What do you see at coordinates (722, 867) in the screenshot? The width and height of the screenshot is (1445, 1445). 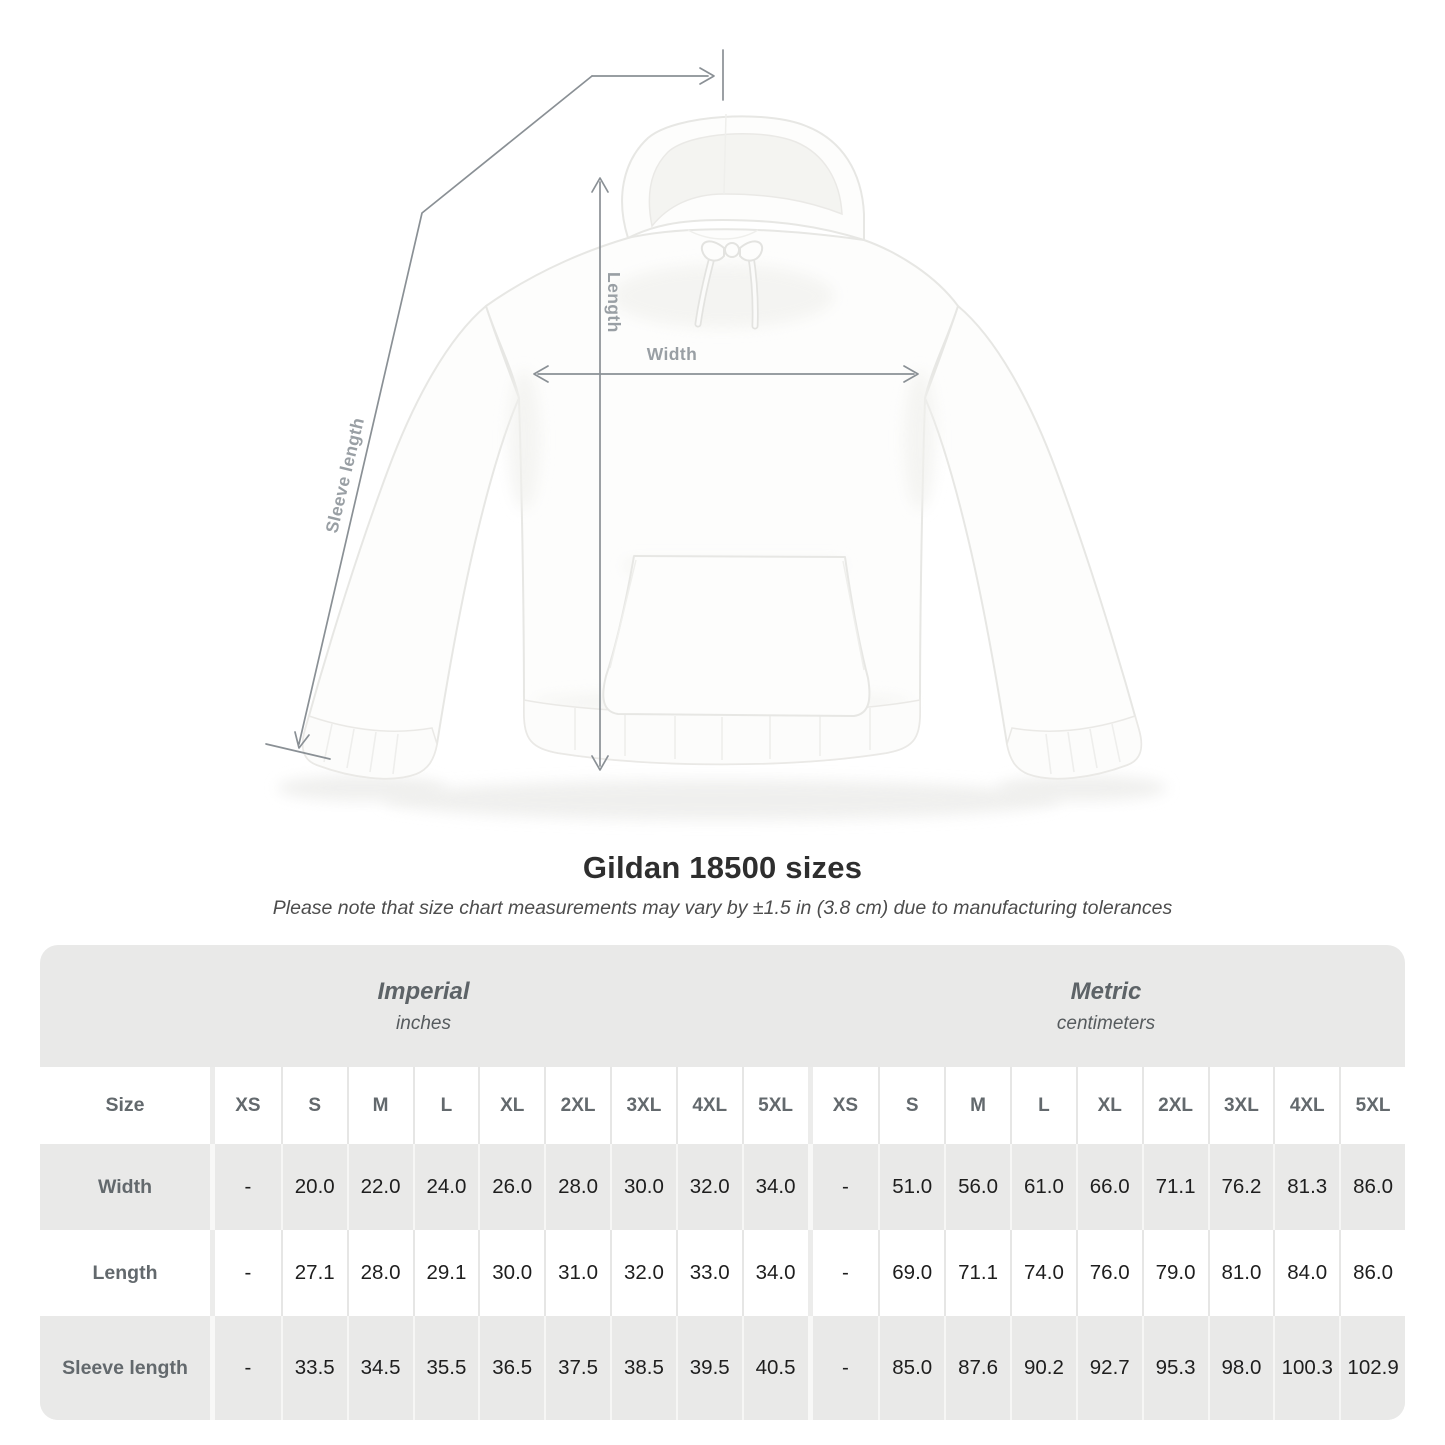 I see `page-title: Gildan 18500 sizes` at bounding box center [722, 867].